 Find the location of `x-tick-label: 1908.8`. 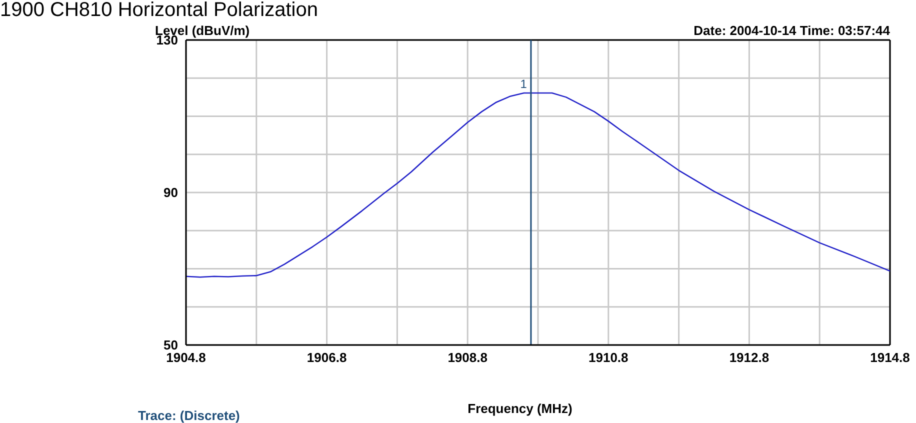

x-tick-label: 1908.8 is located at coordinates (468, 358).